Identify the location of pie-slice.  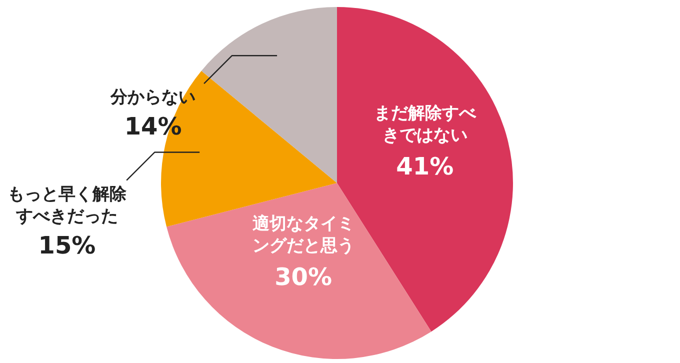
(269, 95).